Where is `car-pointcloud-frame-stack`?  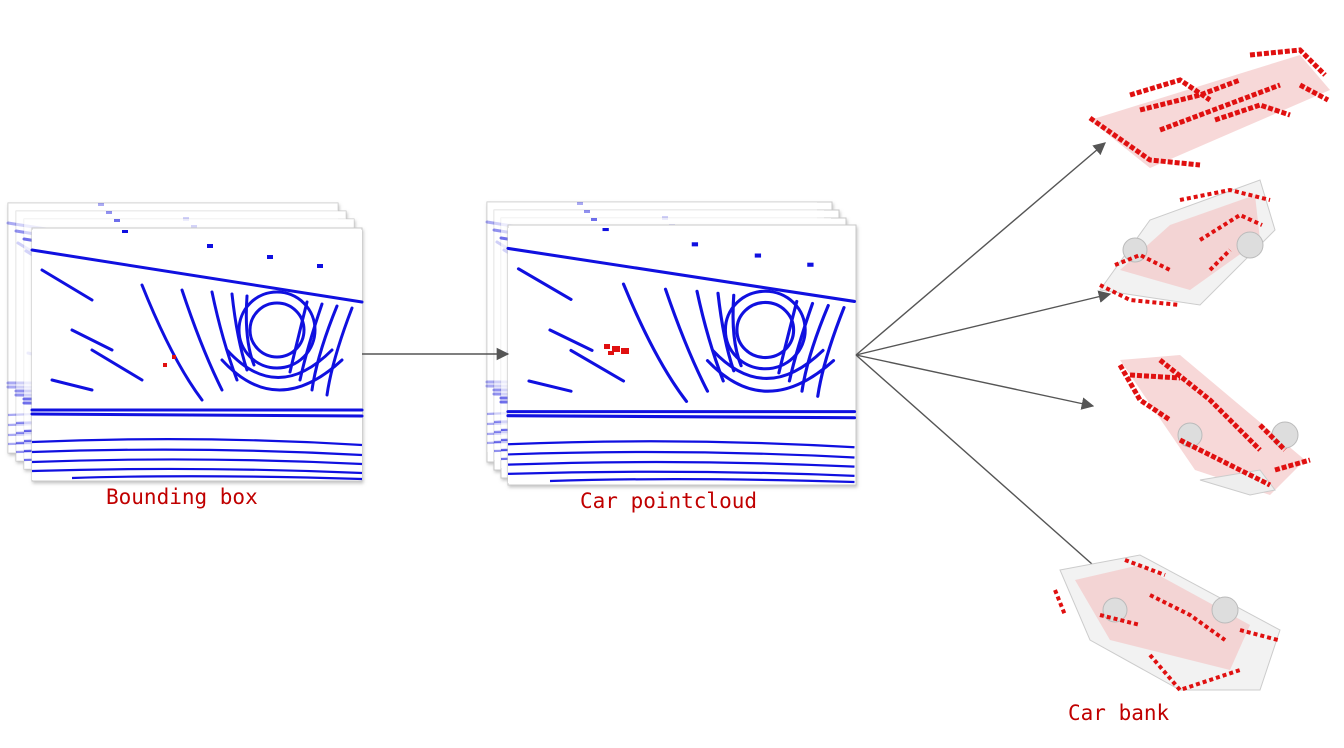
car-pointcloud-frame-stack is located at coordinates (671, 343).